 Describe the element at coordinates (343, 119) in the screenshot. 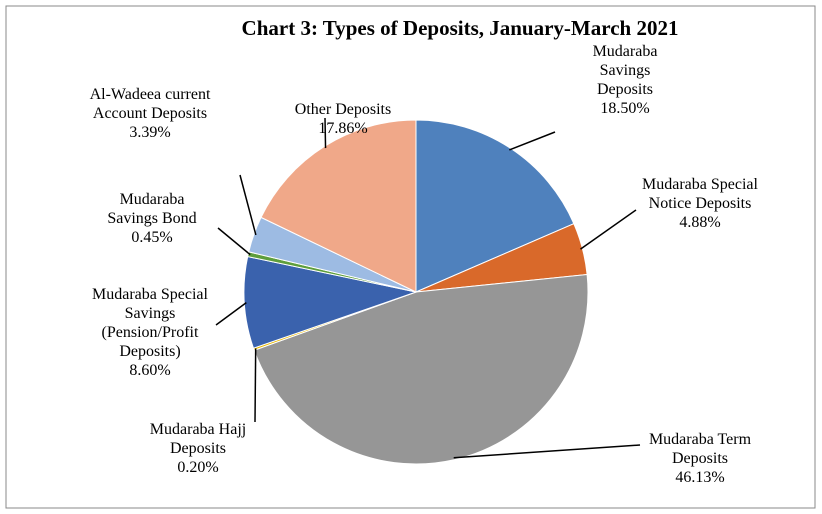

I see `slice-label: Other Deposits 17.86%` at that location.